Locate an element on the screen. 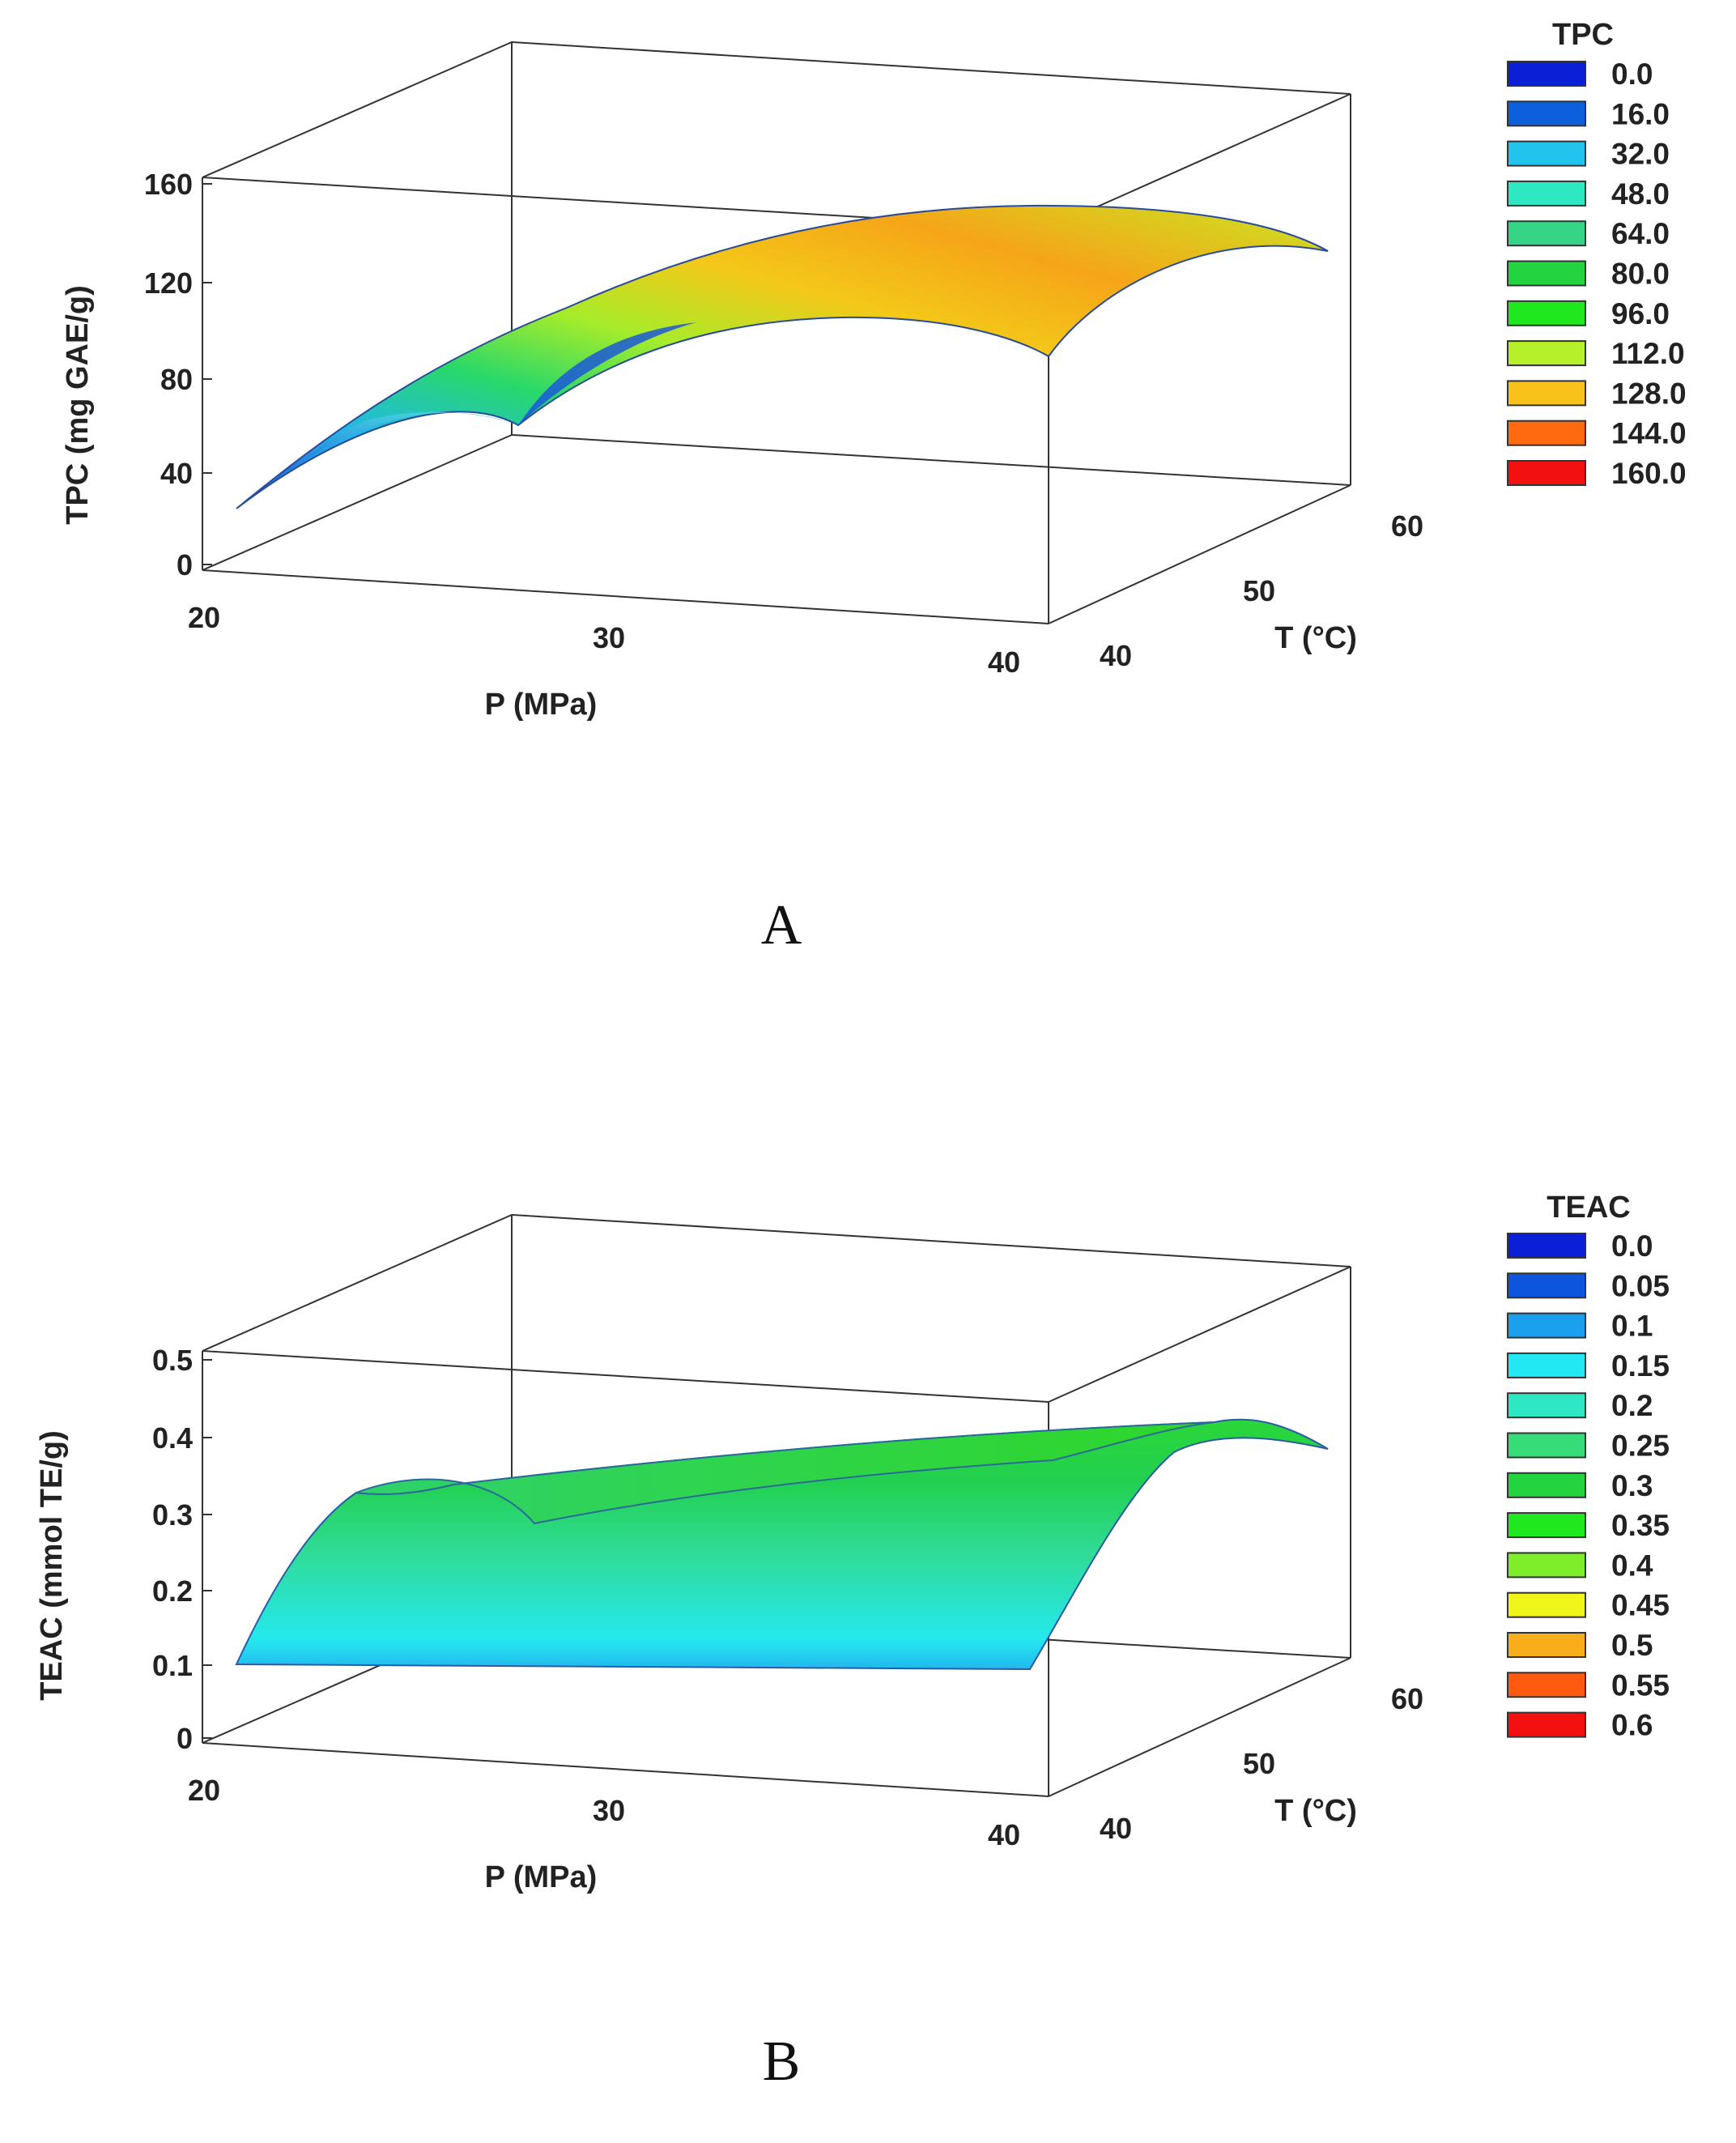  x-axis-label-a: P (MPa) is located at coordinates (541, 705).